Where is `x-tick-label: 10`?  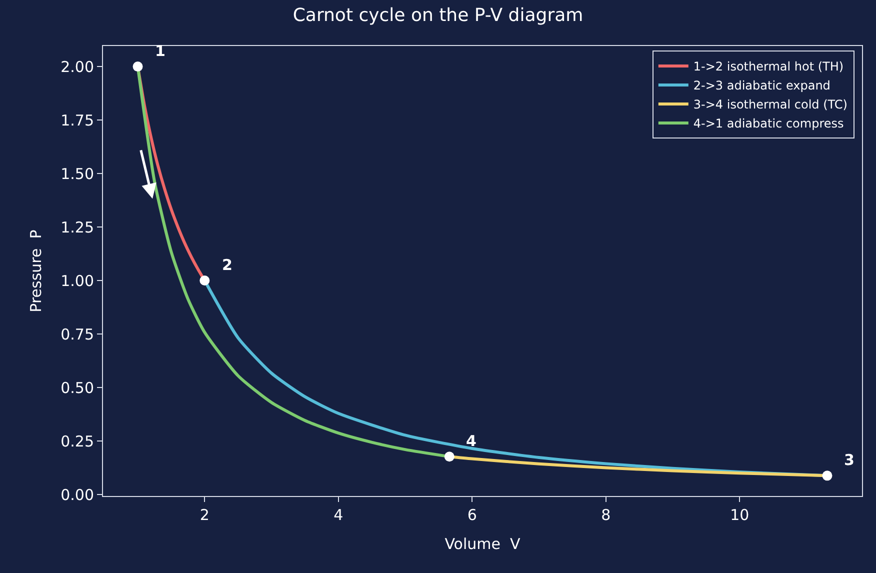 x-tick-label: 10 is located at coordinates (740, 515).